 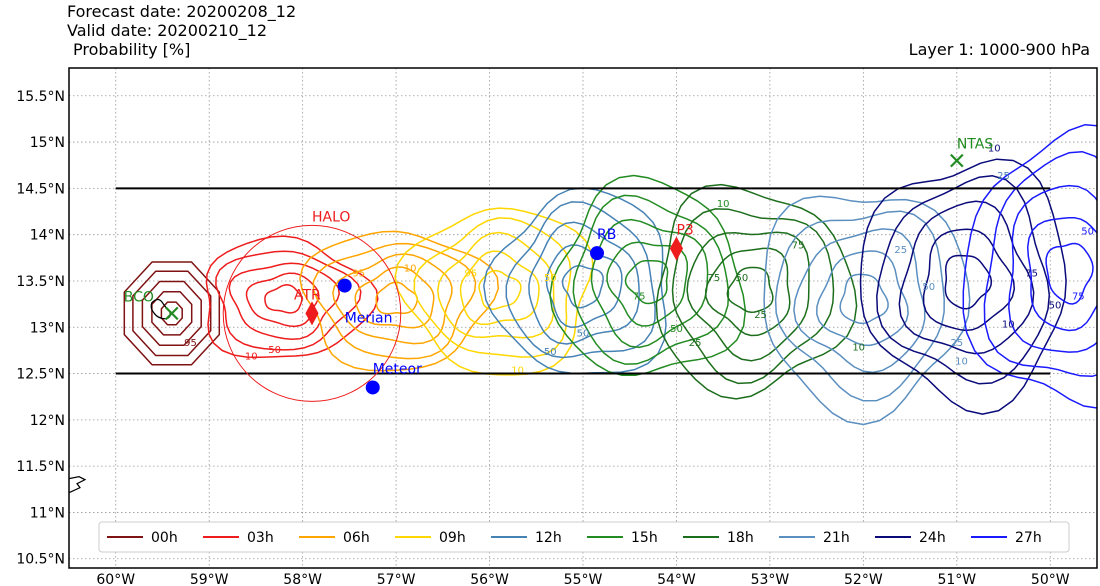 What do you see at coordinates (139, 297) in the screenshot?
I see `marker-label-BCO: BCO` at bounding box center [139, 297].